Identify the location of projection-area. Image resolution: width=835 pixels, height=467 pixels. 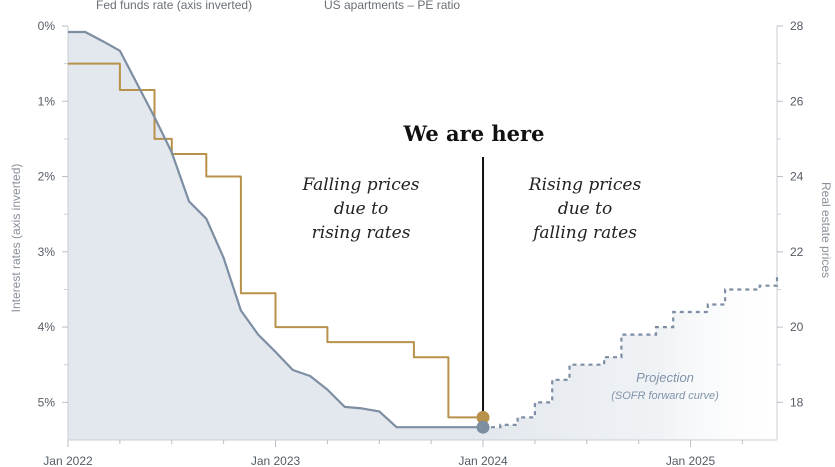
(630, 357).